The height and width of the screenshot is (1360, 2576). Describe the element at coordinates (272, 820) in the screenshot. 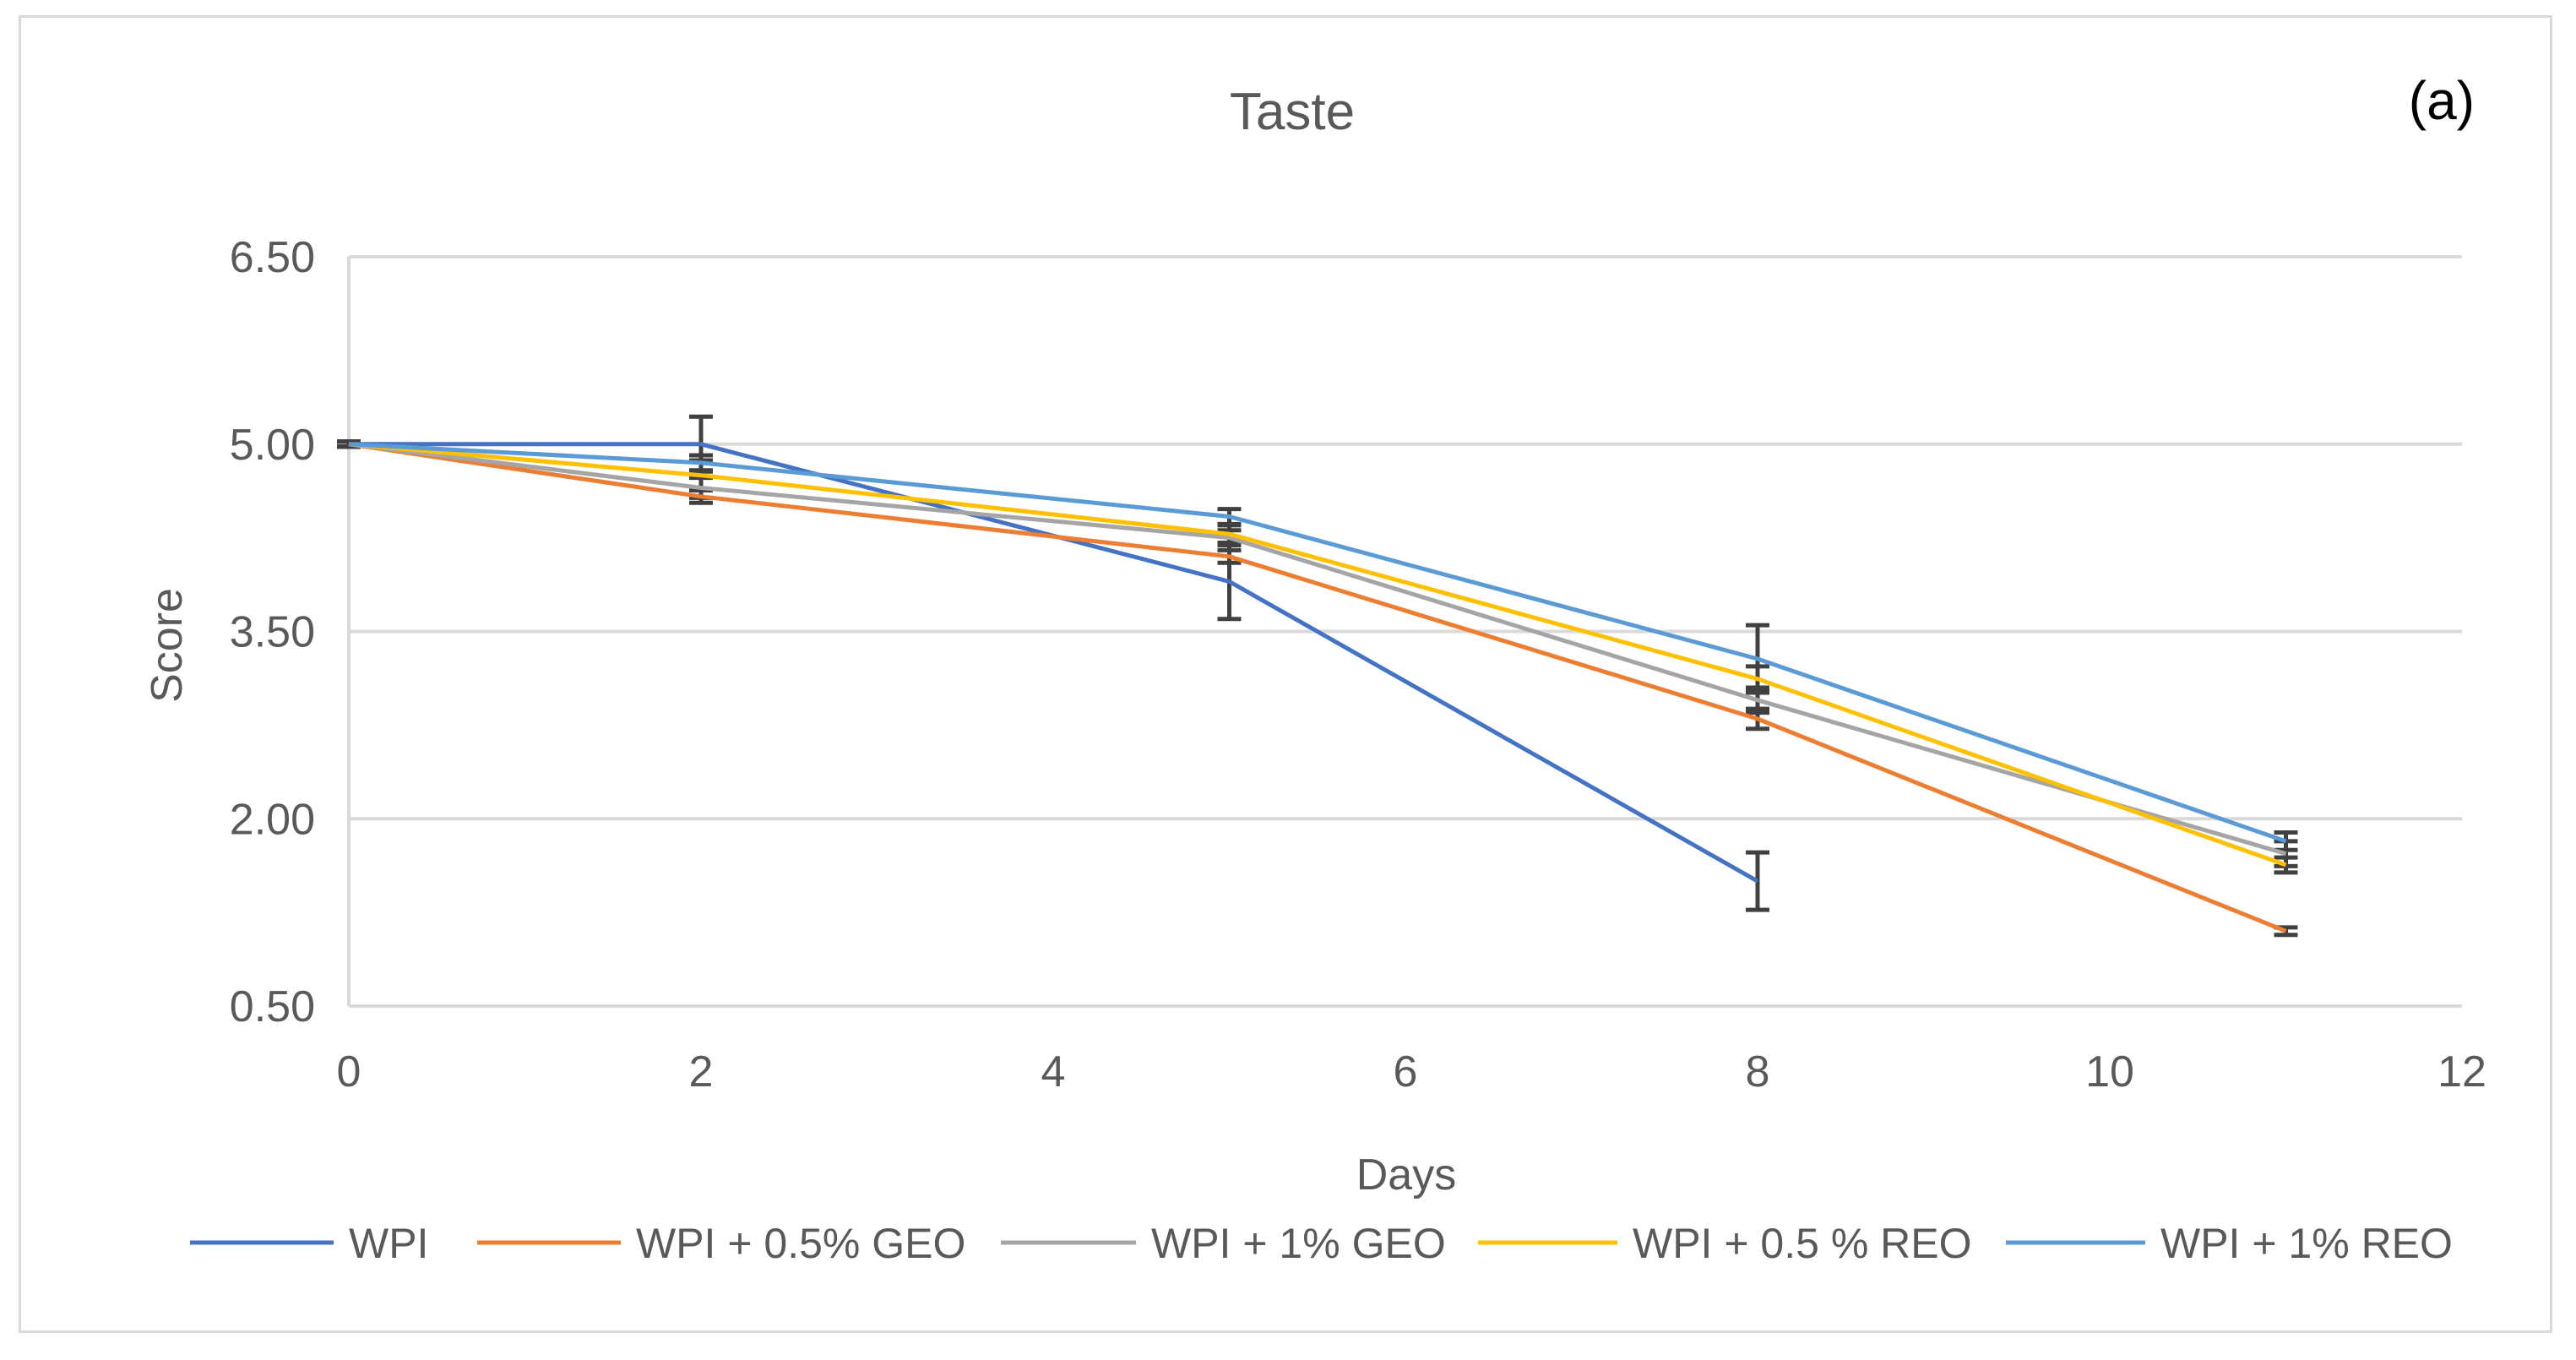

I see `y-tick-label: 2.00` at that location.